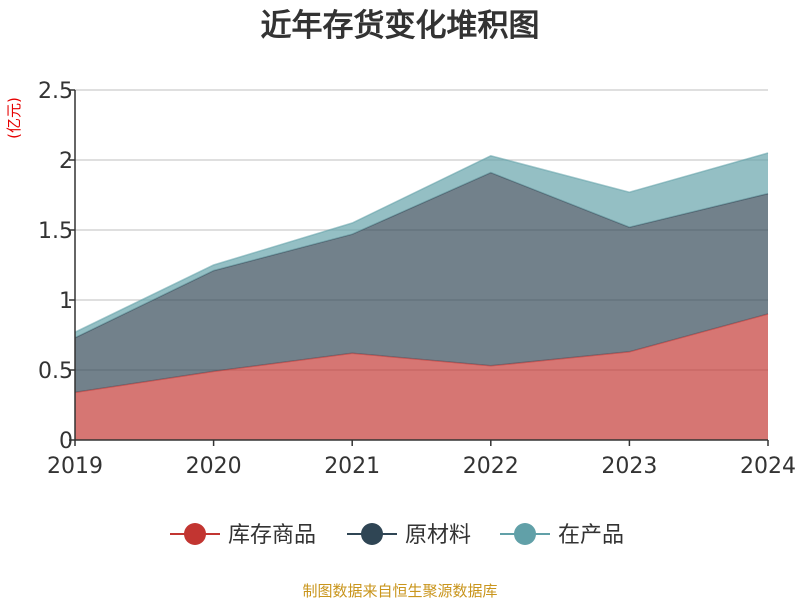  What do you see at coordinates (591, 535) in the screenshot?
I see `legend-label: 在产品` at bounding box center [591, 535].